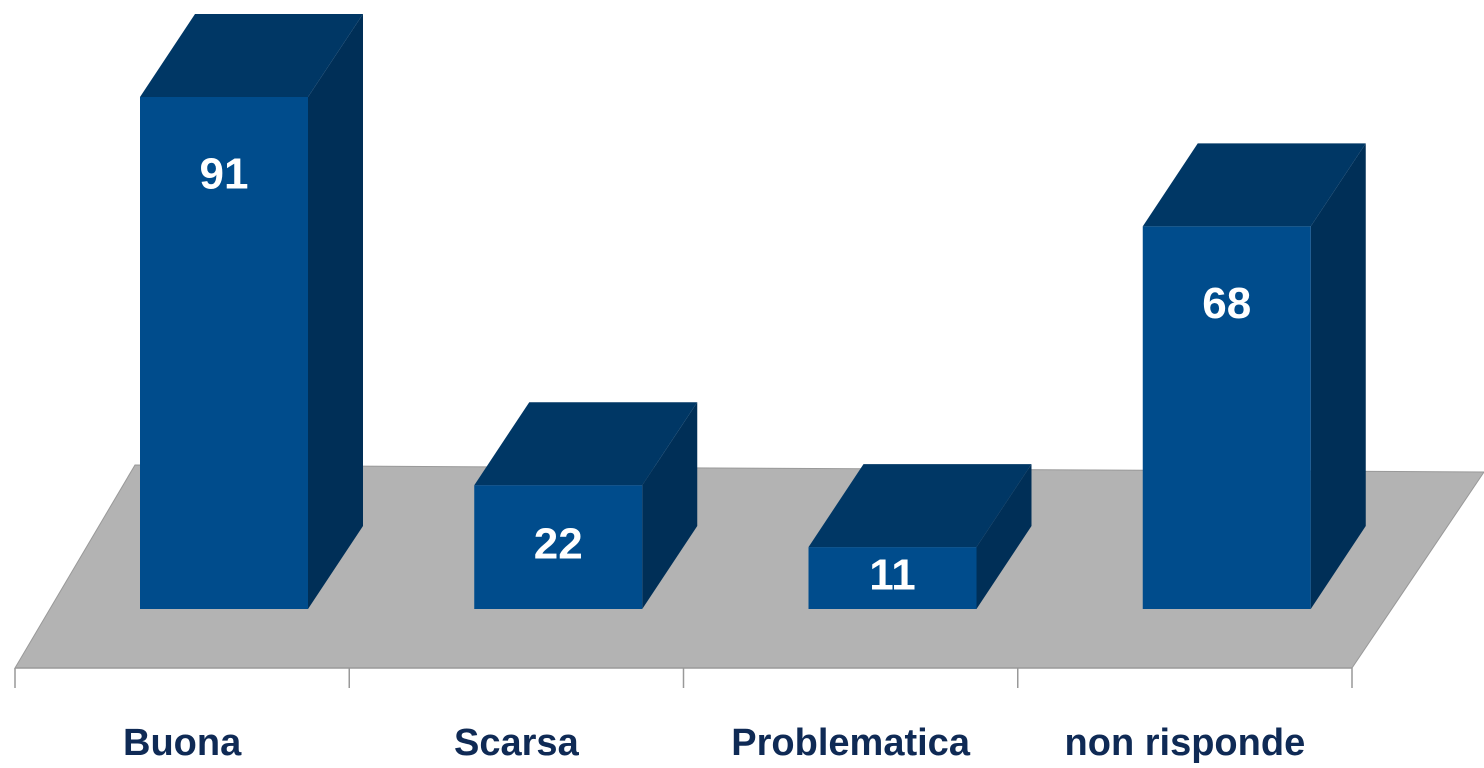 The image size is (1484, 768). Describe the element at coordinates (851, 743) in the screenshot. I see `x-tick-label: Problematica` at that location.